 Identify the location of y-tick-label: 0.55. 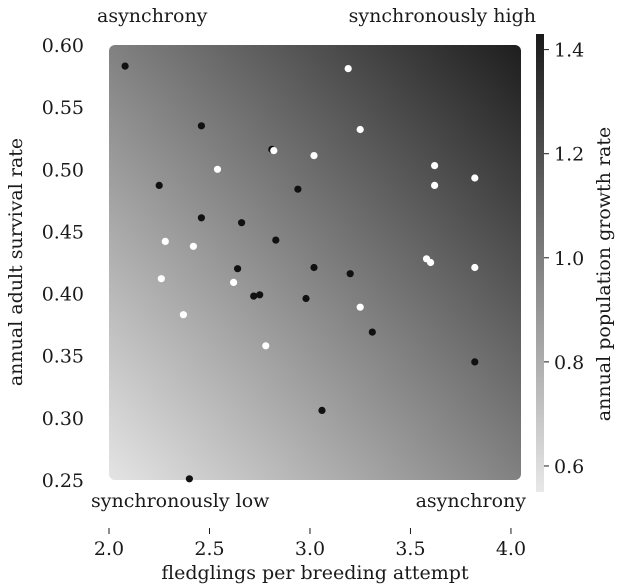
(63, 108).